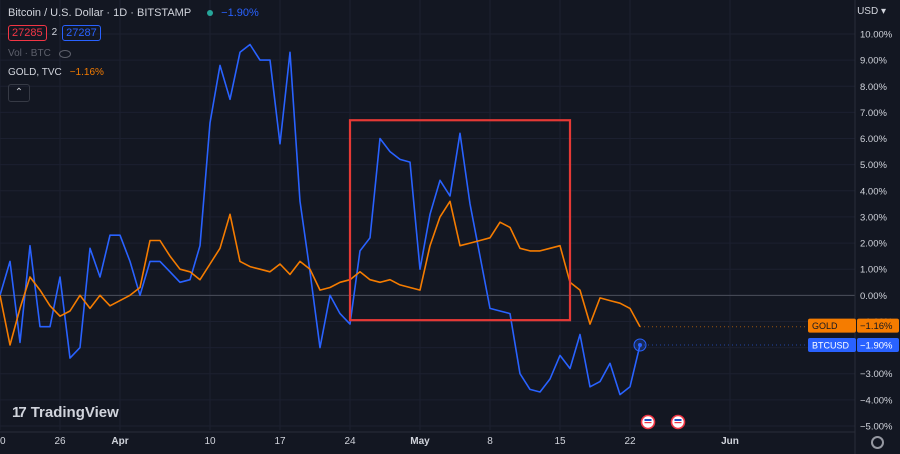 Image resolution: width=900 pixels, height=454 pixels. Describe the element at coordinates (873, 217) in the screenshot. I see `y-tick-label: 3.00%` at that location.